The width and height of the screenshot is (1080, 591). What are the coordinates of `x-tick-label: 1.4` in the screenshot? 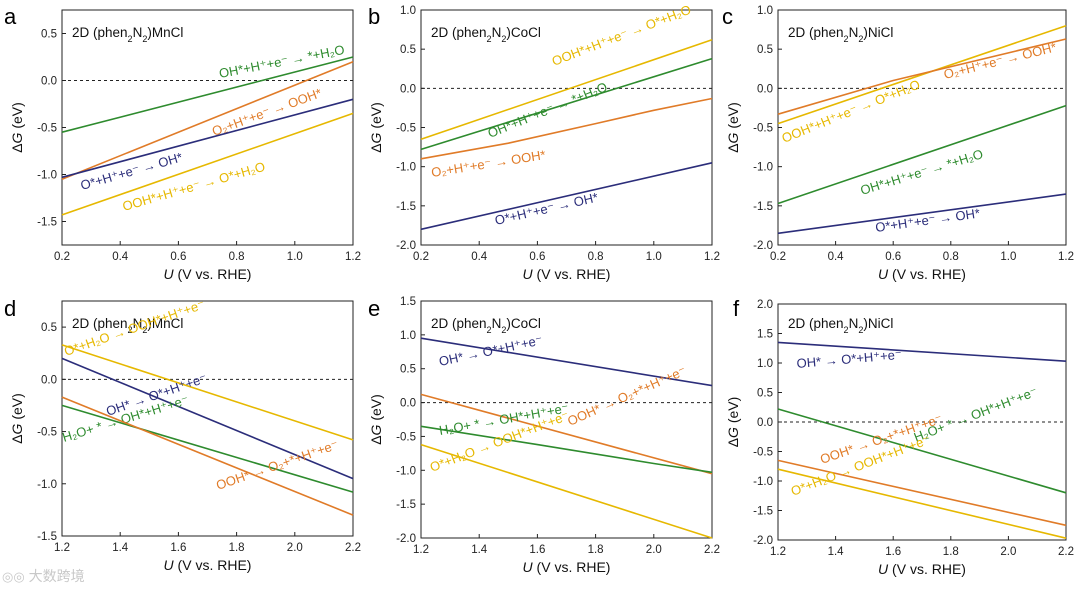 It's located at (479, 550).